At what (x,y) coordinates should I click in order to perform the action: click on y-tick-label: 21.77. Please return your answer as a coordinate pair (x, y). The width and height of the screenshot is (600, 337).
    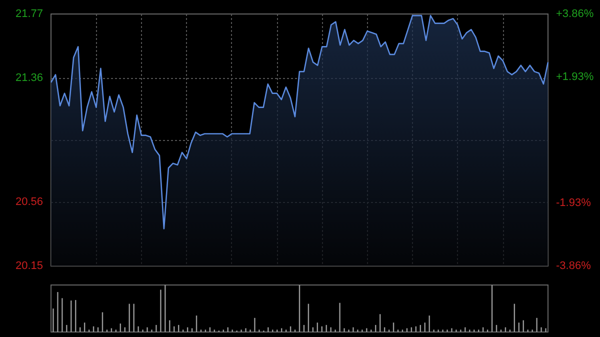
    Looking at the image, I should click on (29, 14).